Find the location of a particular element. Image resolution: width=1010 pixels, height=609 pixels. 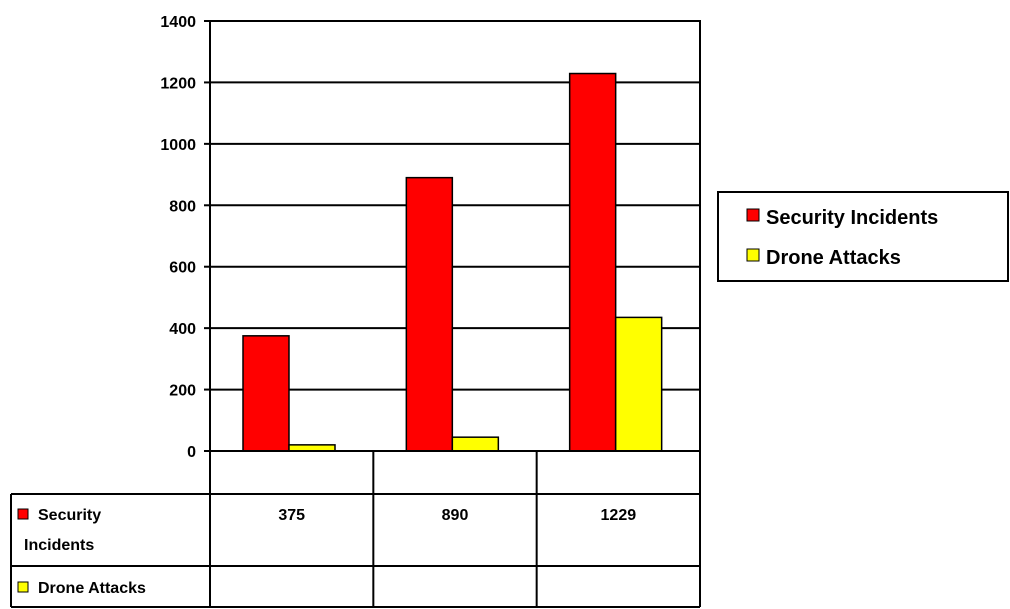

table-swatch-security-incidents is located at coordinates (23, 514).